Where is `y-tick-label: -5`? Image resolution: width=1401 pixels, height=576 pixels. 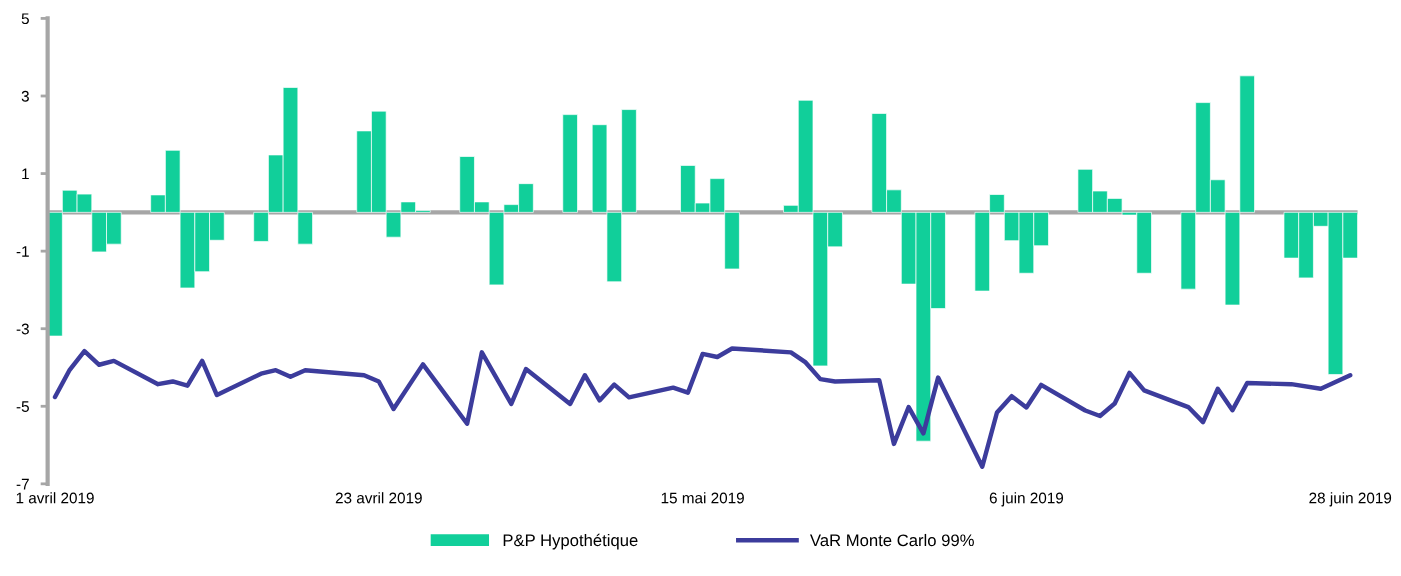
y-tick-label: -5 is located at coordinates (22, 406).